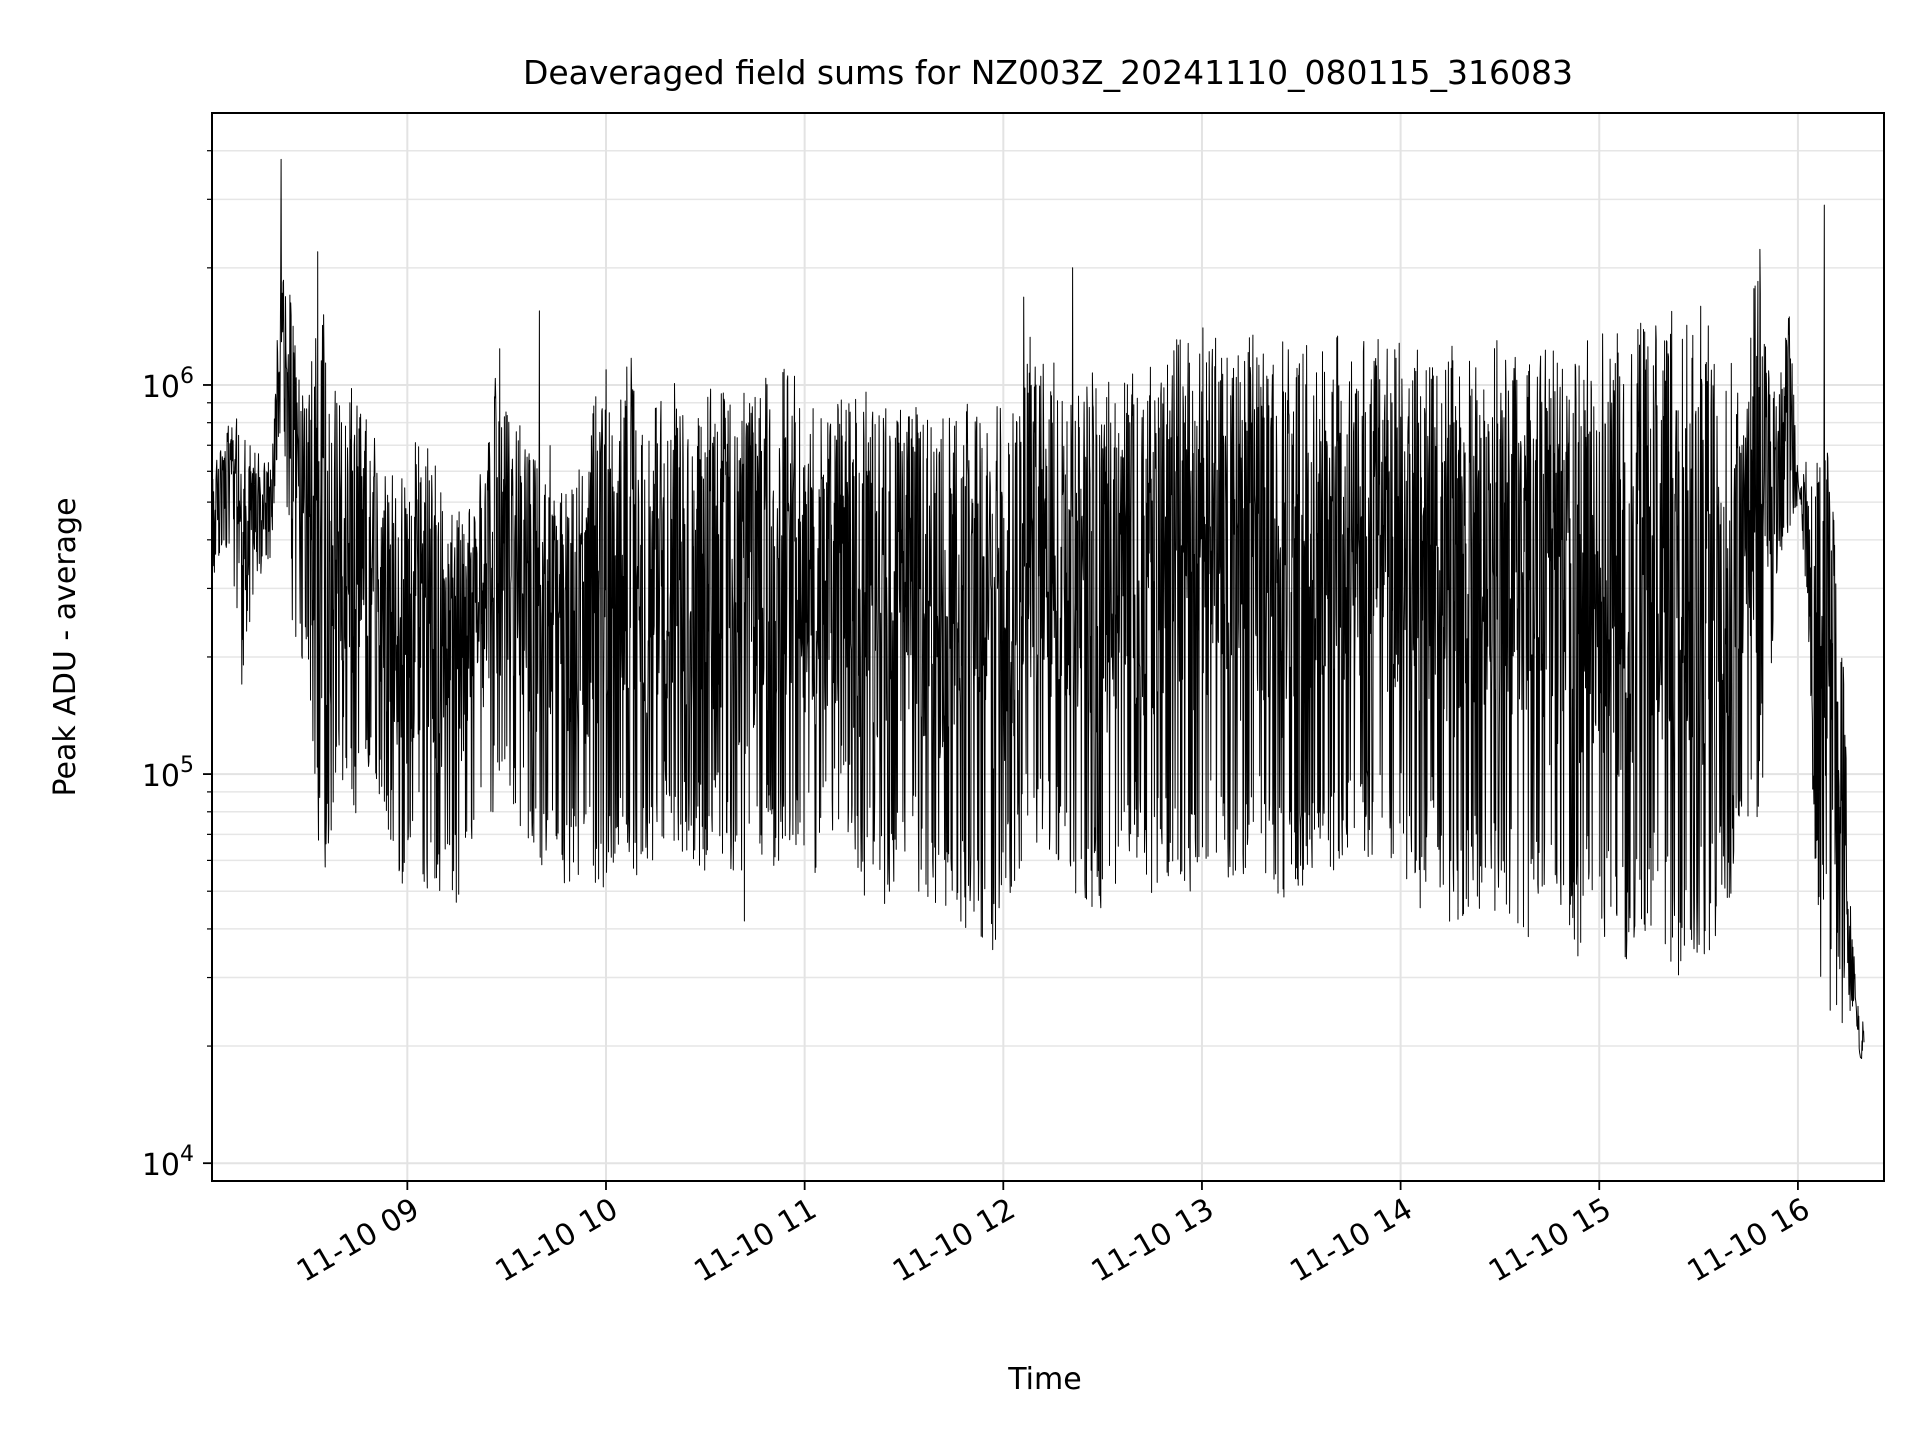 Image resolution: width=1920 pixels, height=1444 pixels. I want to click on y-tick-label: 10⁵, so click(168, 773).